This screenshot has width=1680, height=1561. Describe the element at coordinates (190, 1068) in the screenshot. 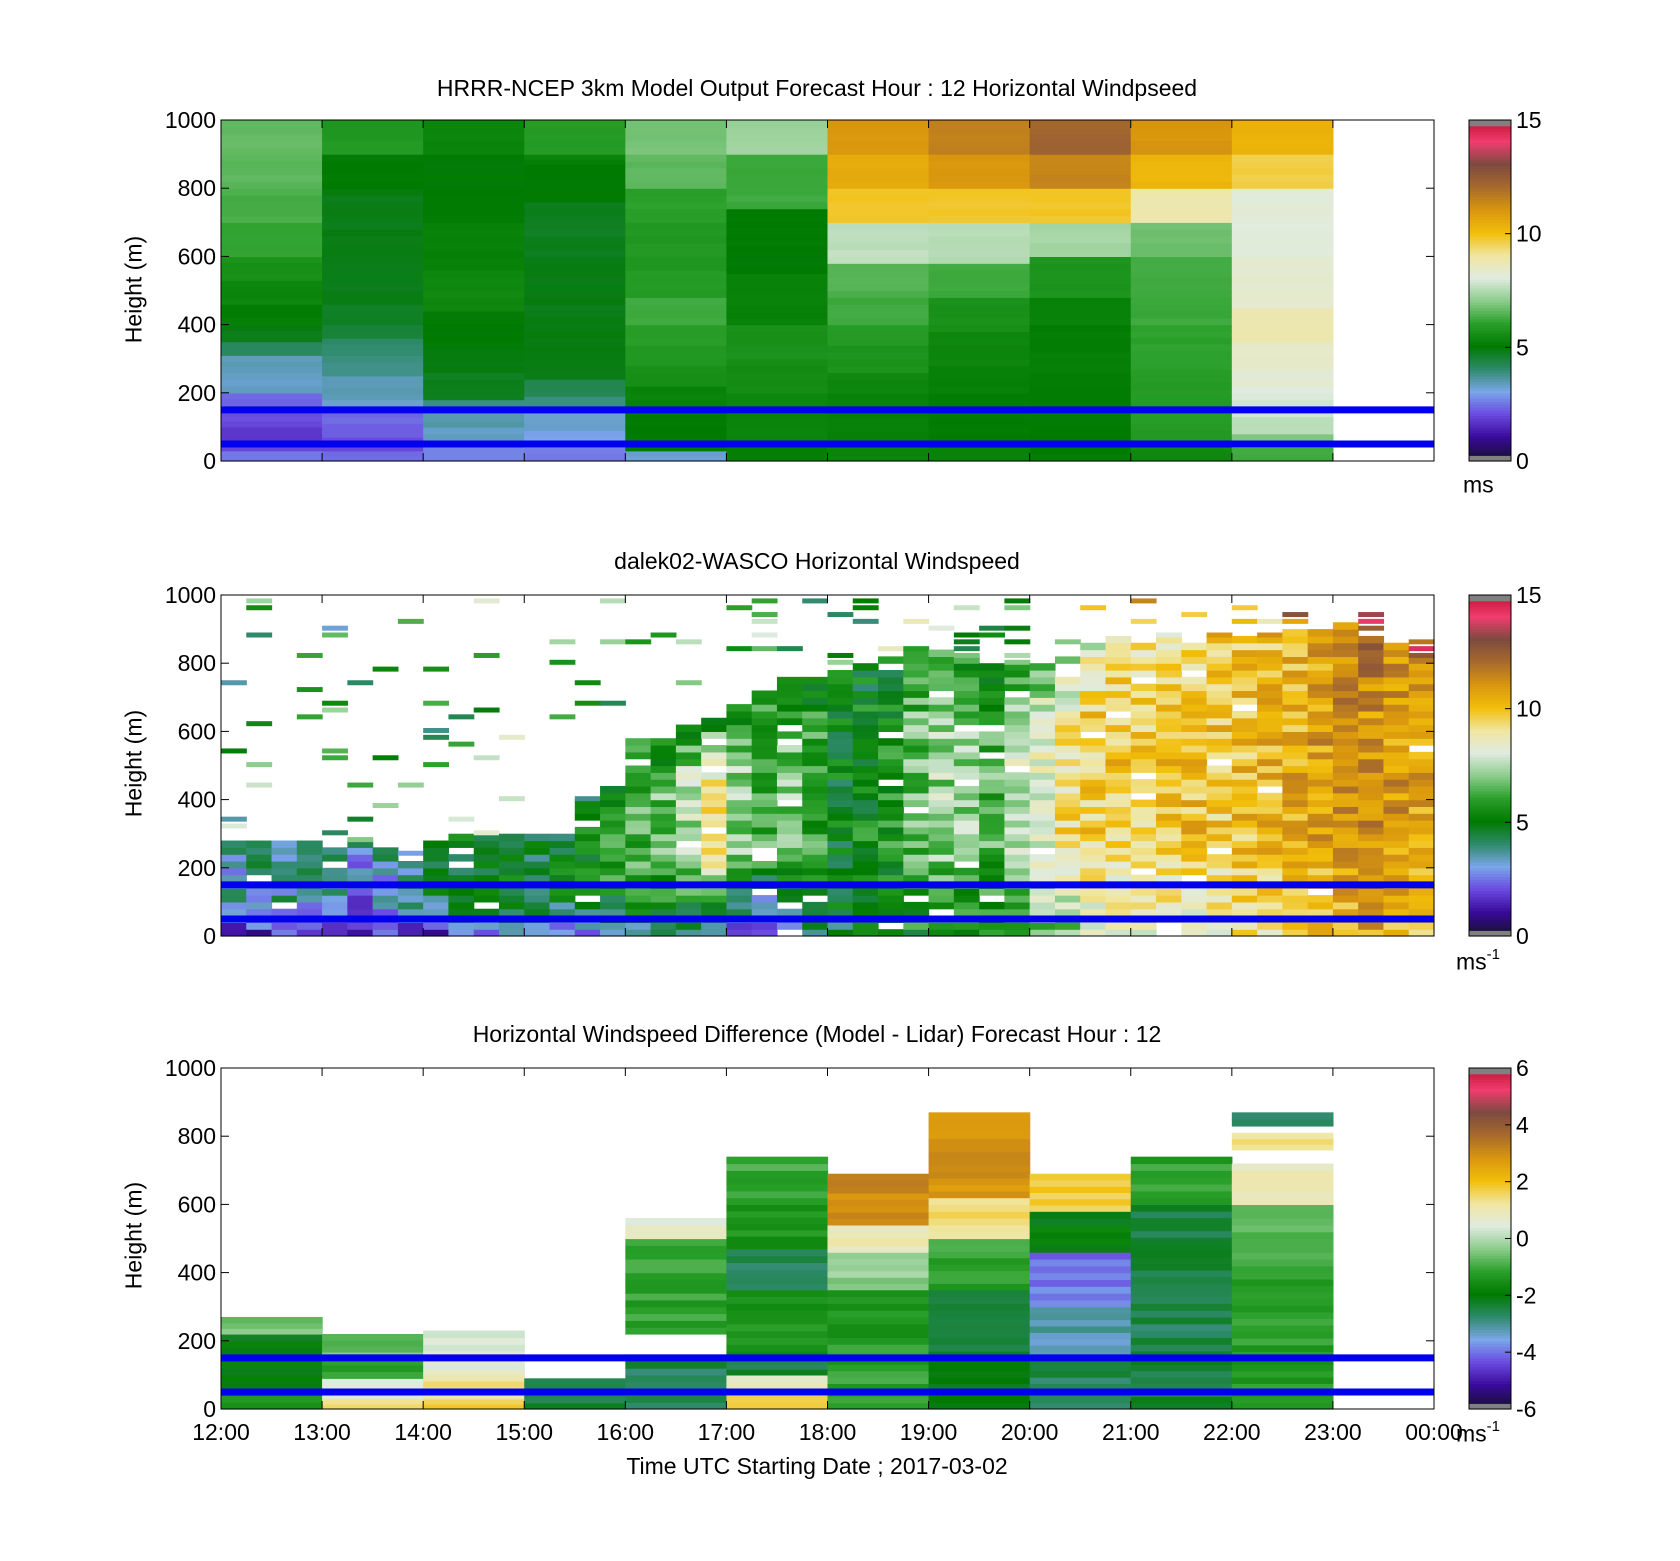

I see `panel-3-y-tick-label: 1000` at that location.